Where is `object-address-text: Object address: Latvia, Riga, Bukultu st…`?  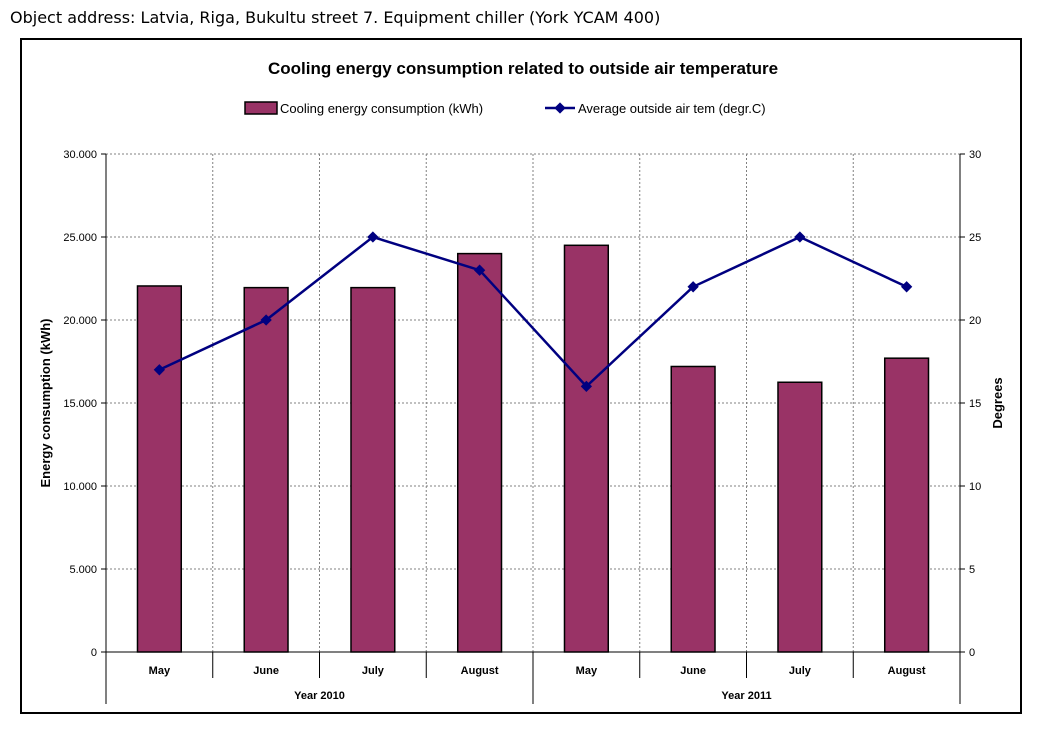 object-address-text: Object address: Latvia, Riga, Bukultu st… is located at coordinates (335, 17).